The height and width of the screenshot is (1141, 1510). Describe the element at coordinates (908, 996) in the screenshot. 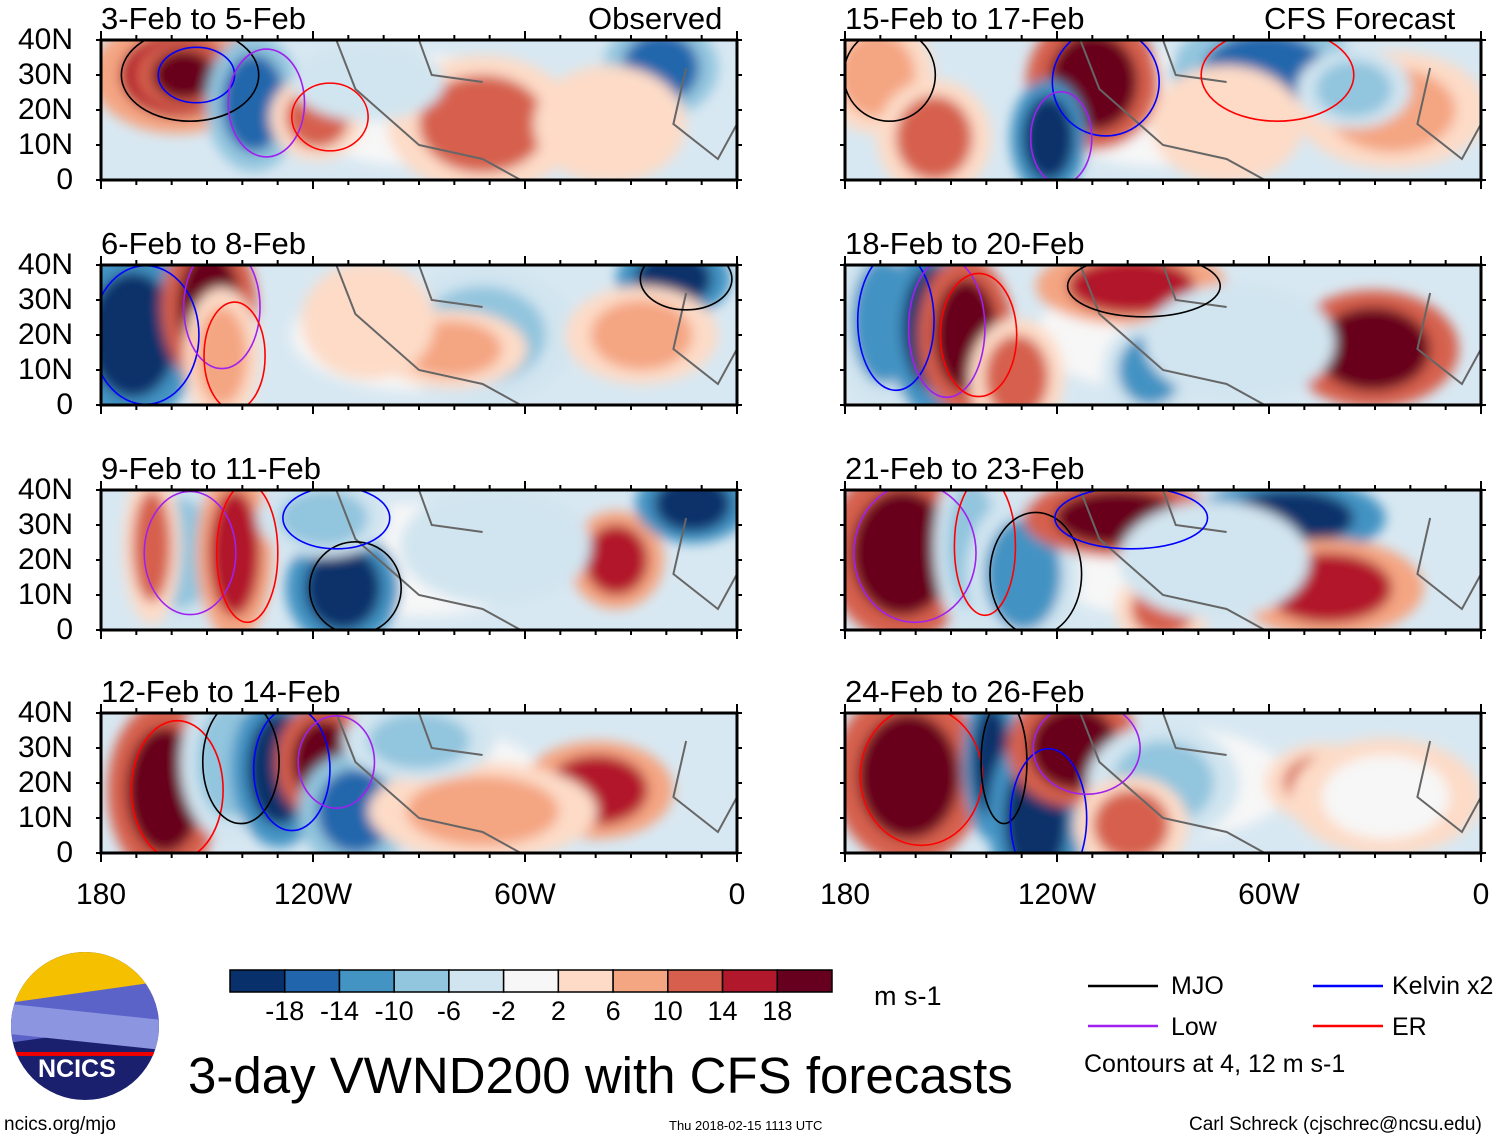

I see `units-label: m s-1` at that location.